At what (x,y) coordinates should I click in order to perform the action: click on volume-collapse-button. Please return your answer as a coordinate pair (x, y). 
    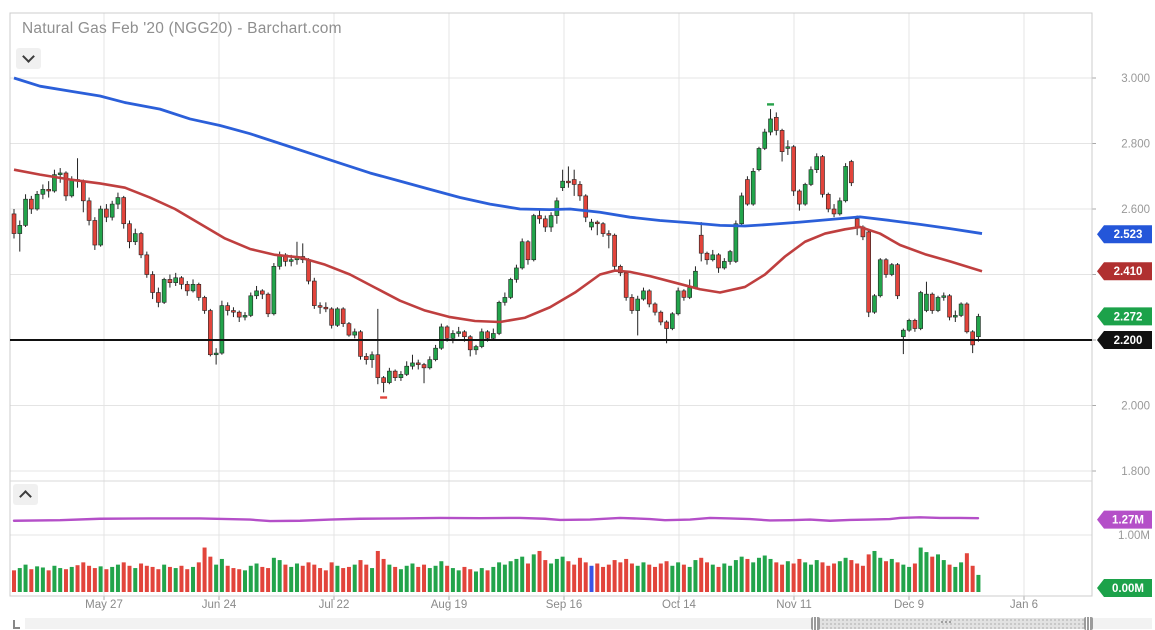
    Looking at the image, I should click on (25, 494).